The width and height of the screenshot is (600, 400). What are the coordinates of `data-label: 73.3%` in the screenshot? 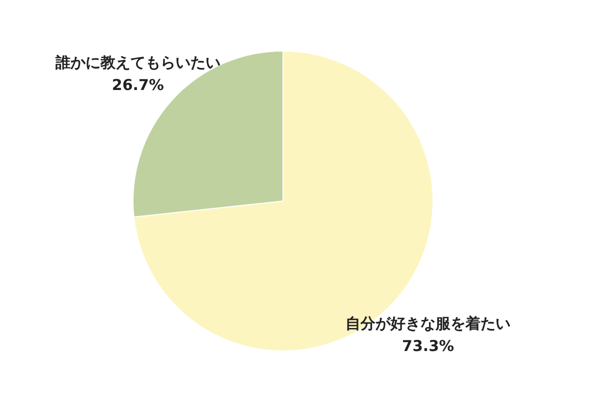 It's located at (428, 345).